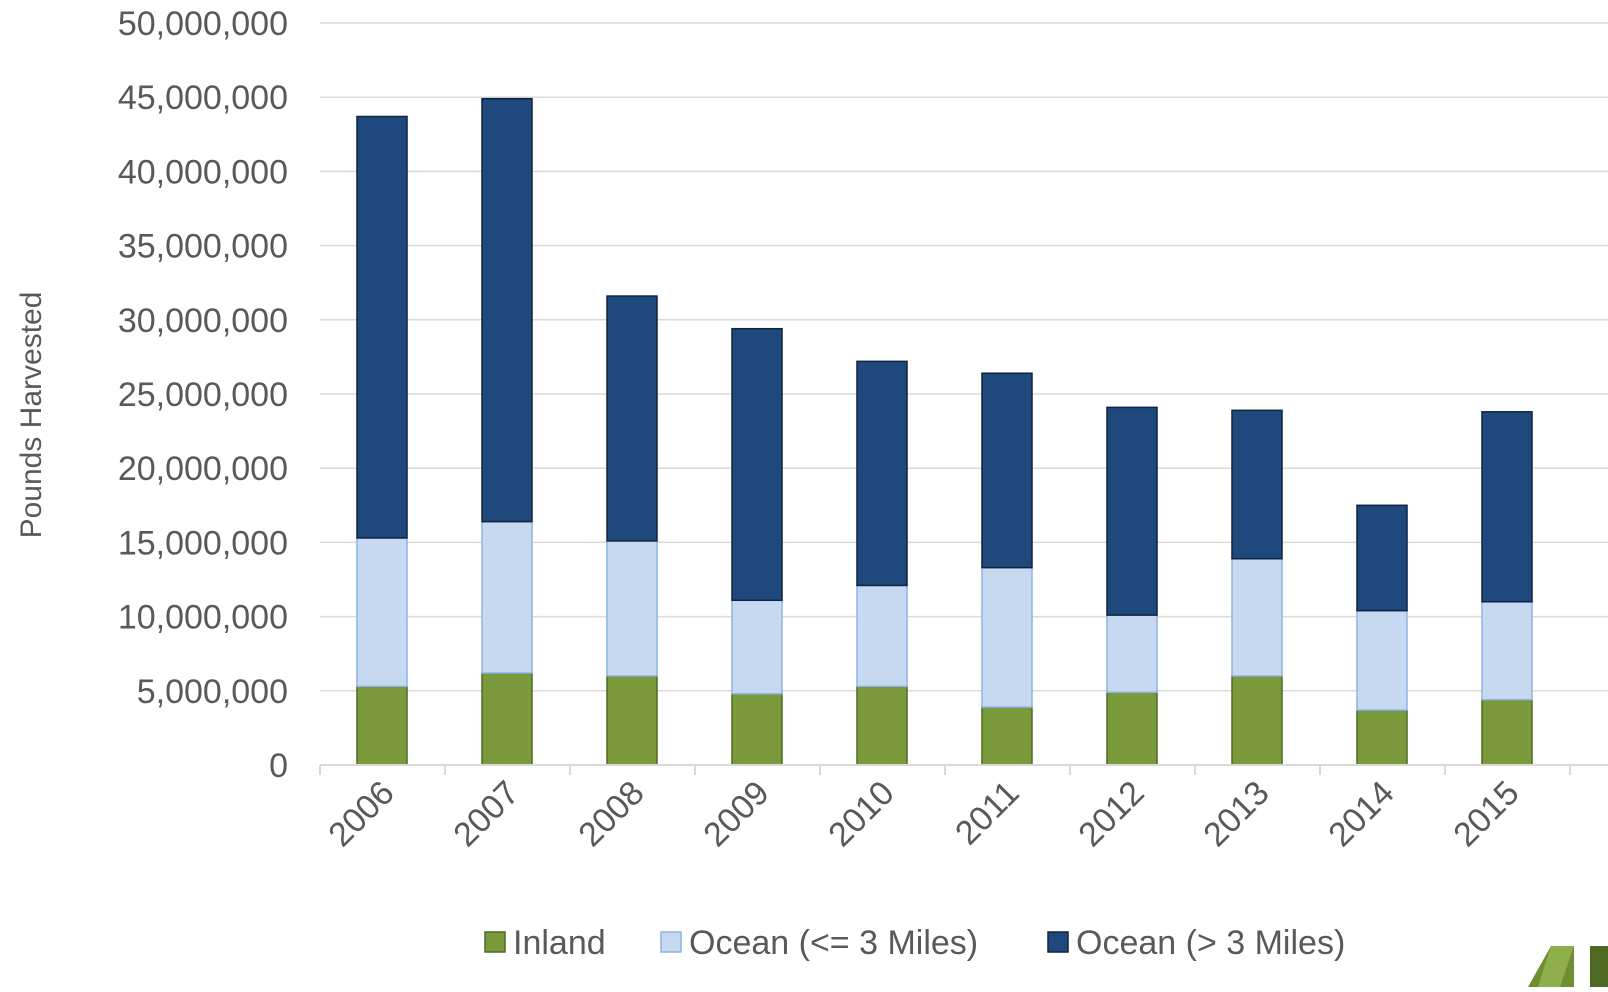  I want to click on x-tick-label: 2007, so click(486, 814).